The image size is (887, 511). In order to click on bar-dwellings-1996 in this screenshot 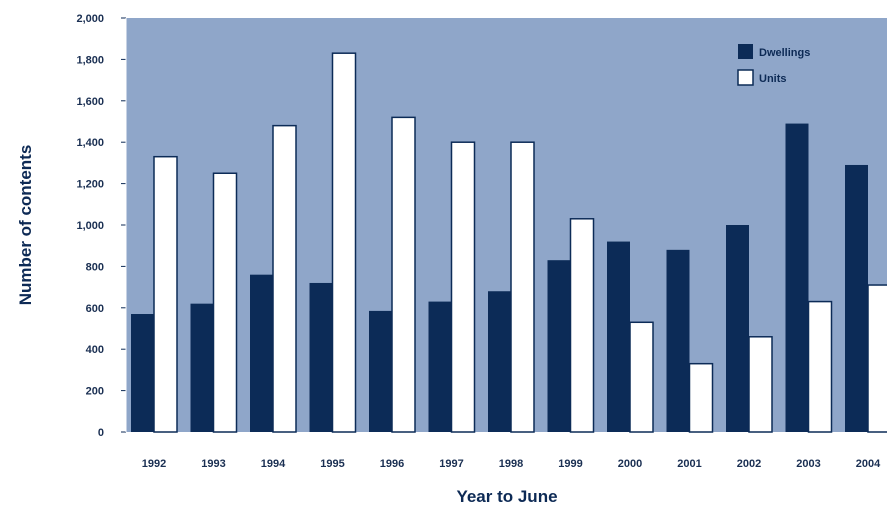, I will do `click(380, 371)`.